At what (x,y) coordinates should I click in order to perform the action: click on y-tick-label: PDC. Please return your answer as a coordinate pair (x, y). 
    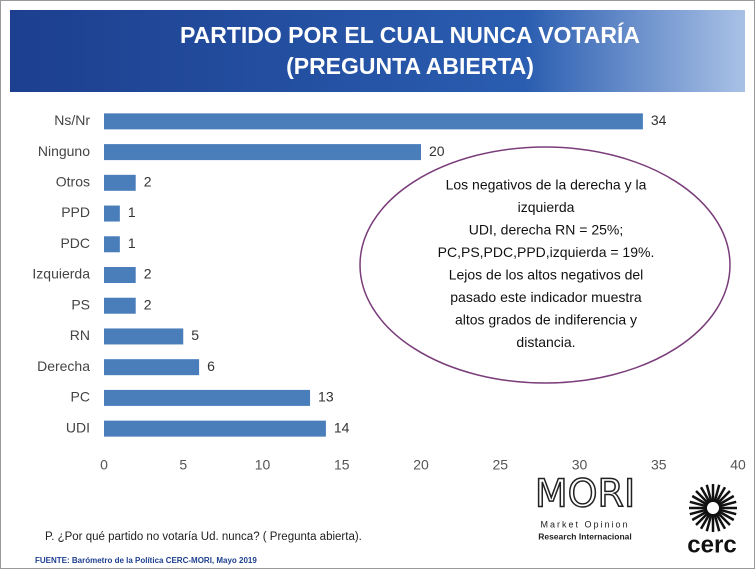
    Looking at the image, I should click on (75, 243).